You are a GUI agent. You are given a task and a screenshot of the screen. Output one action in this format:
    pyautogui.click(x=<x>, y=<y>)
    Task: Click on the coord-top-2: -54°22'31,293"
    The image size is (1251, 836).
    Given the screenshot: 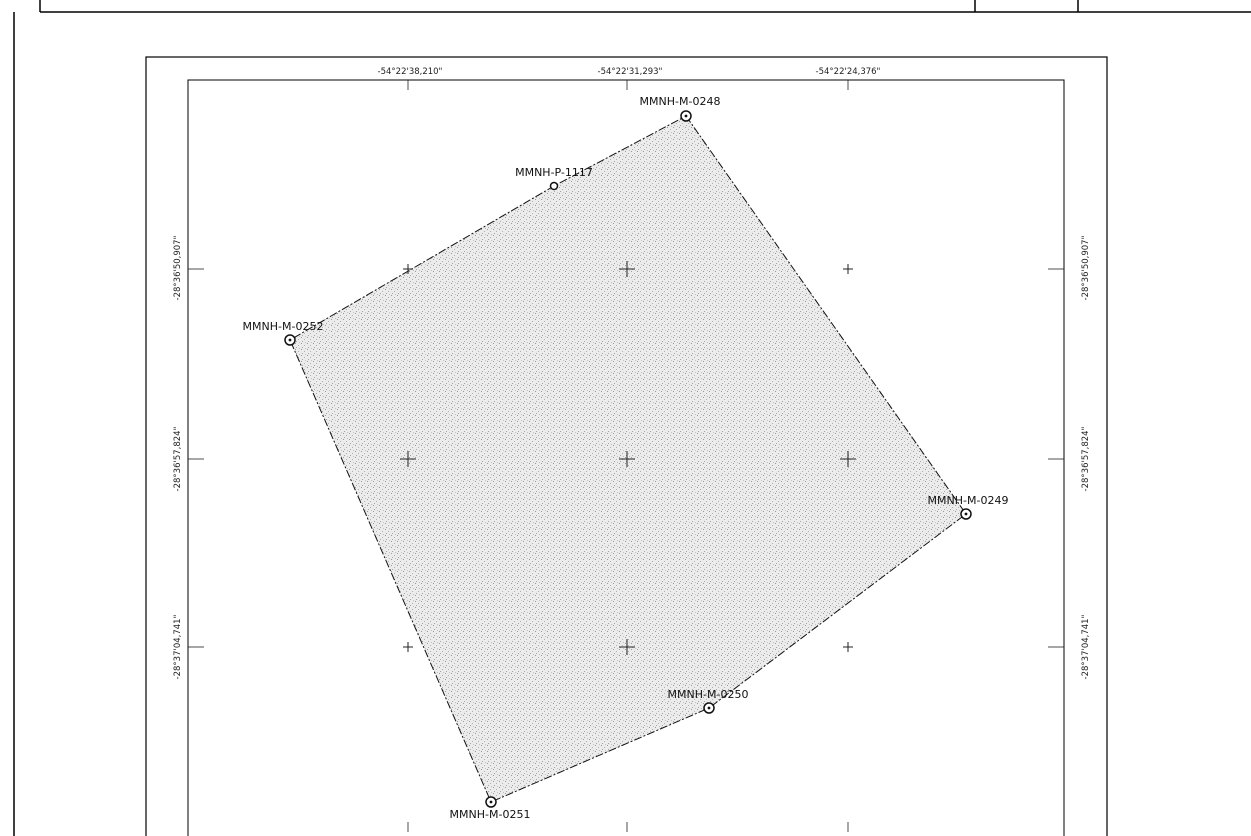 What is the action you would take?
    pyautogui.click(x=630, y=72)
    